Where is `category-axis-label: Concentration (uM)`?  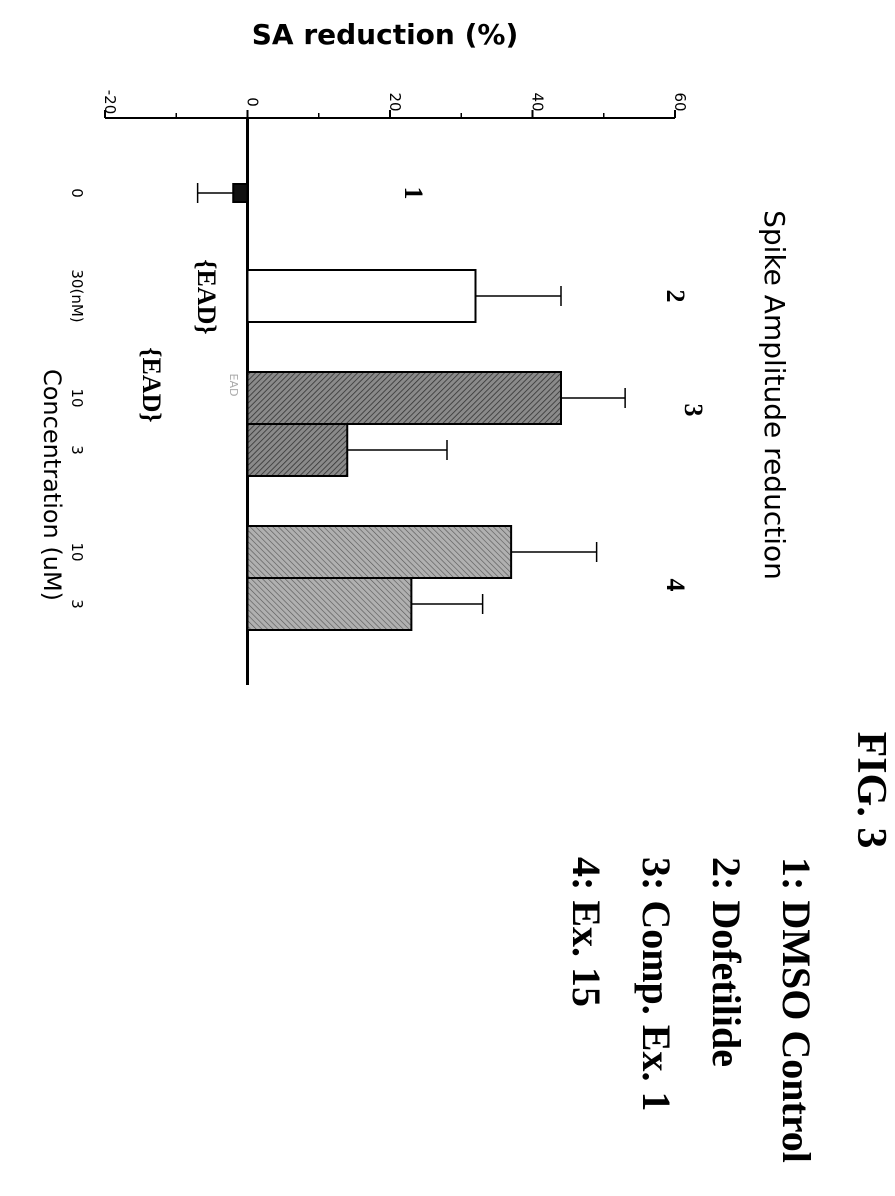
category-axis-label: Concentration (uM) is located at coordinates (52, 485).